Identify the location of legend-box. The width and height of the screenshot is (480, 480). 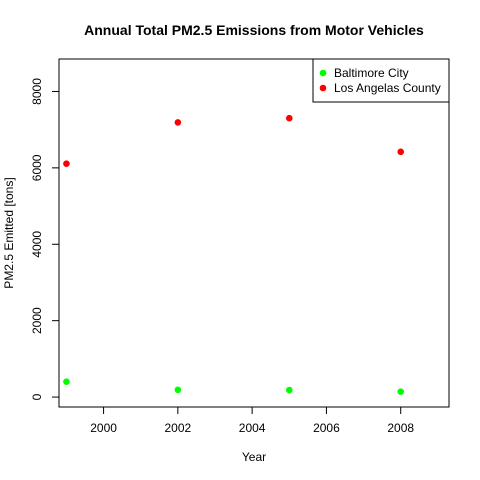
(381, 80).